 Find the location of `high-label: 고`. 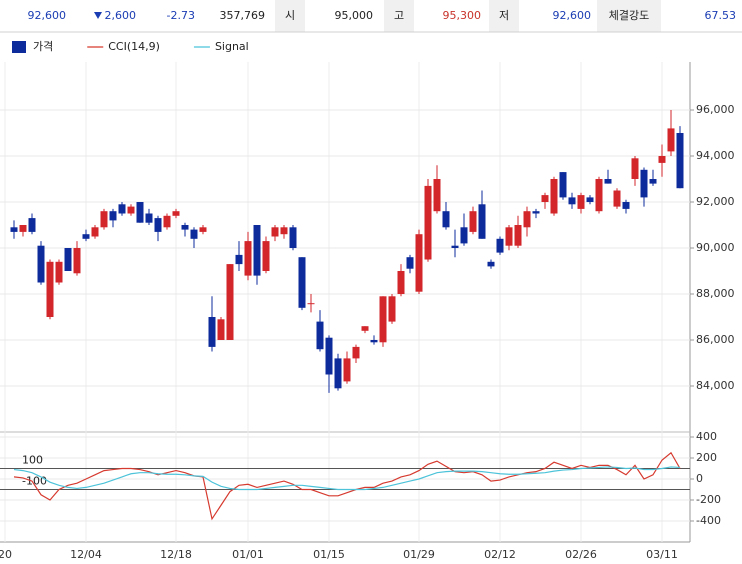

high-label: 고 is located at coordinates (399, 15).